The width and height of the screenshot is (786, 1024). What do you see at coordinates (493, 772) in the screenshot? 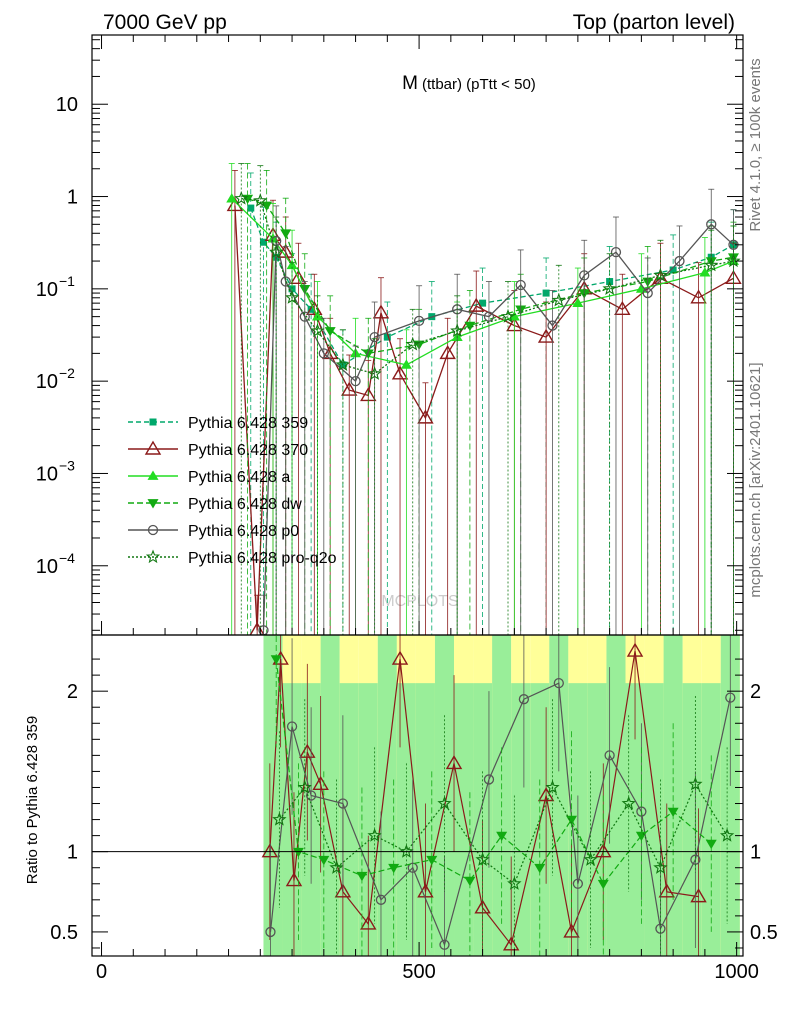
I see `ratio-line` at bounding box center [493, 772].